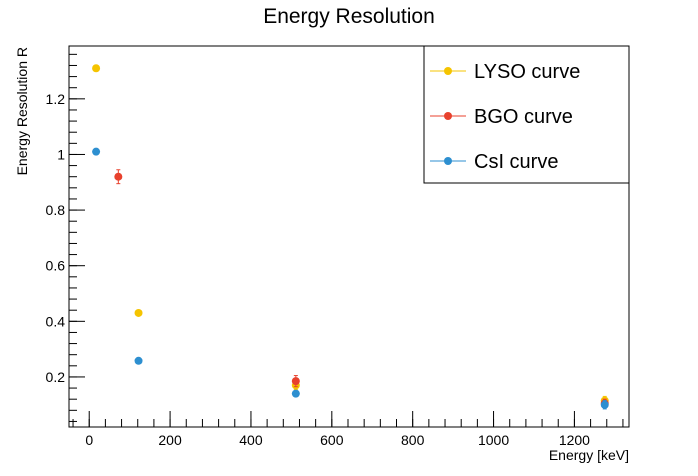 This screenshot has height=476, width=698. What do you see at coordinates (589, 455) in the screenshot?
I see `x-axis-label: Energy [keV]` at bounding box center [589, 455].